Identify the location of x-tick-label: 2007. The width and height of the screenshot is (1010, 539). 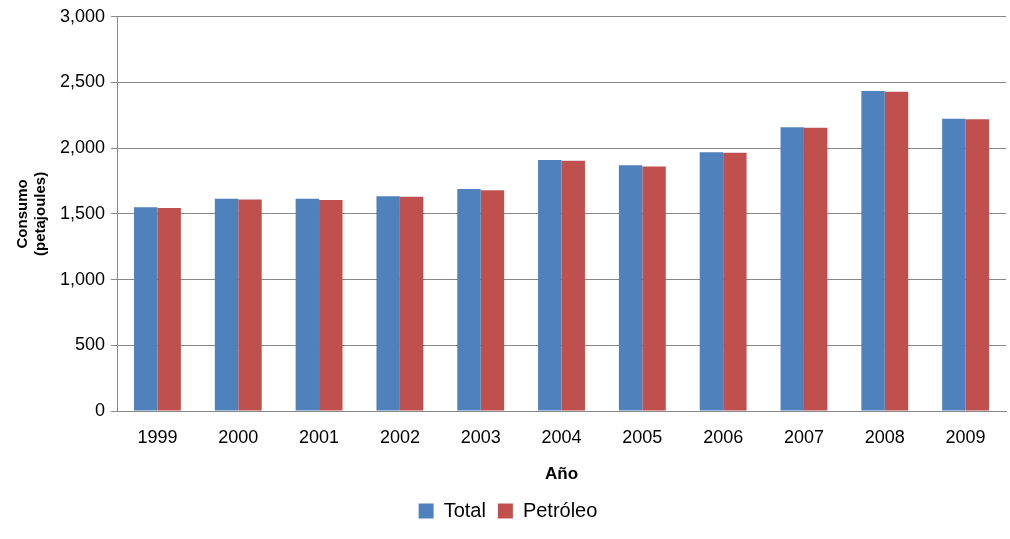
(803, 436).